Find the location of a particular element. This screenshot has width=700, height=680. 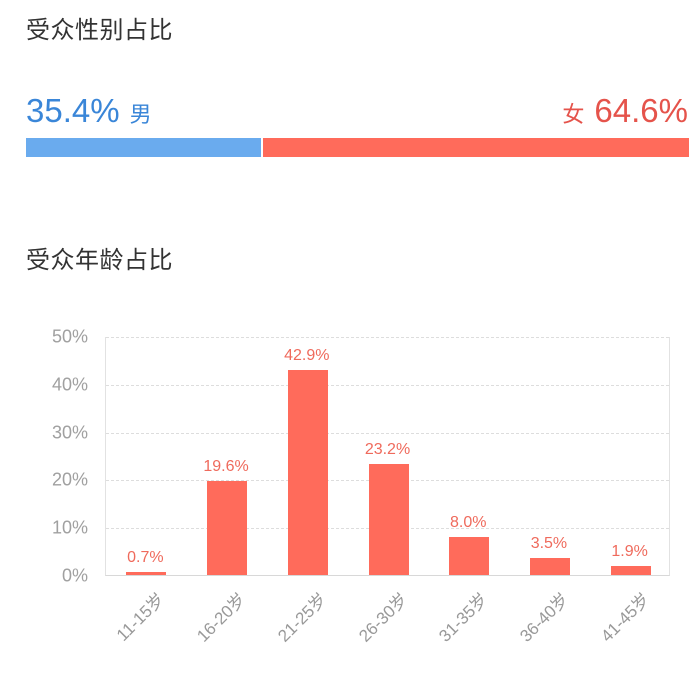

age-section-title: 受众年龄占比 is located at coordinates (99, 260).